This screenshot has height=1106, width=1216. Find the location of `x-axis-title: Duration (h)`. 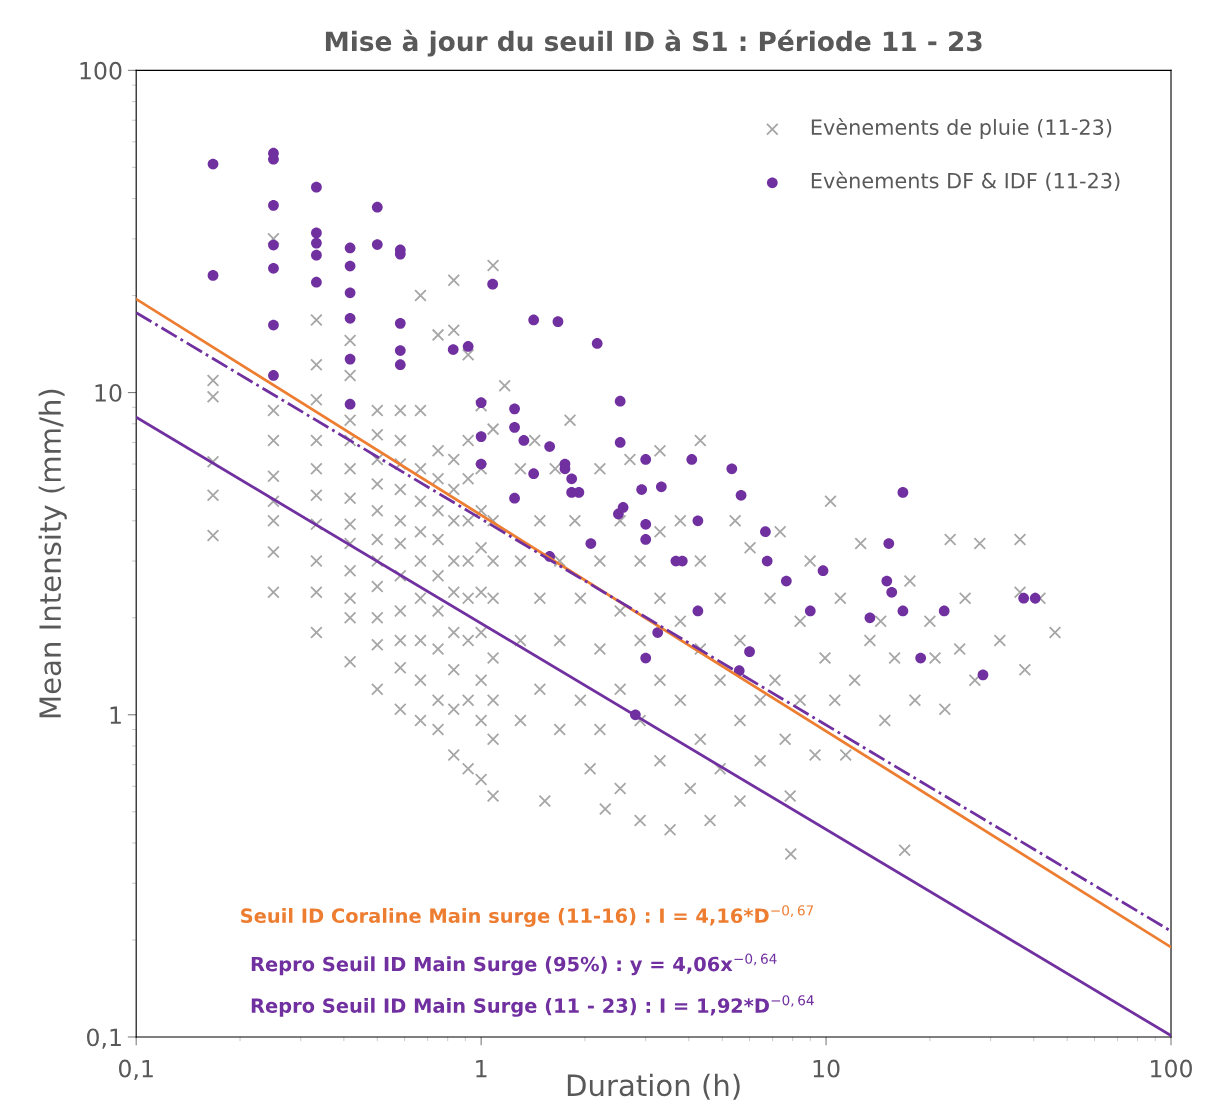

x-axis-title: Duration (h) is located at coordinates (653, 1086).